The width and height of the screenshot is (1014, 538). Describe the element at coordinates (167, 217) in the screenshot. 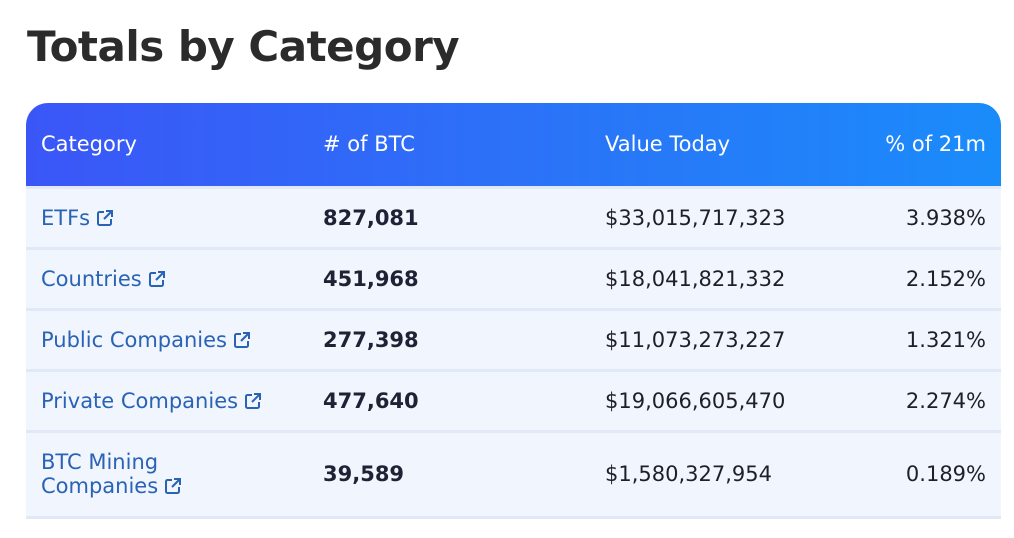

I see `category-cell: ETFs` at that location.